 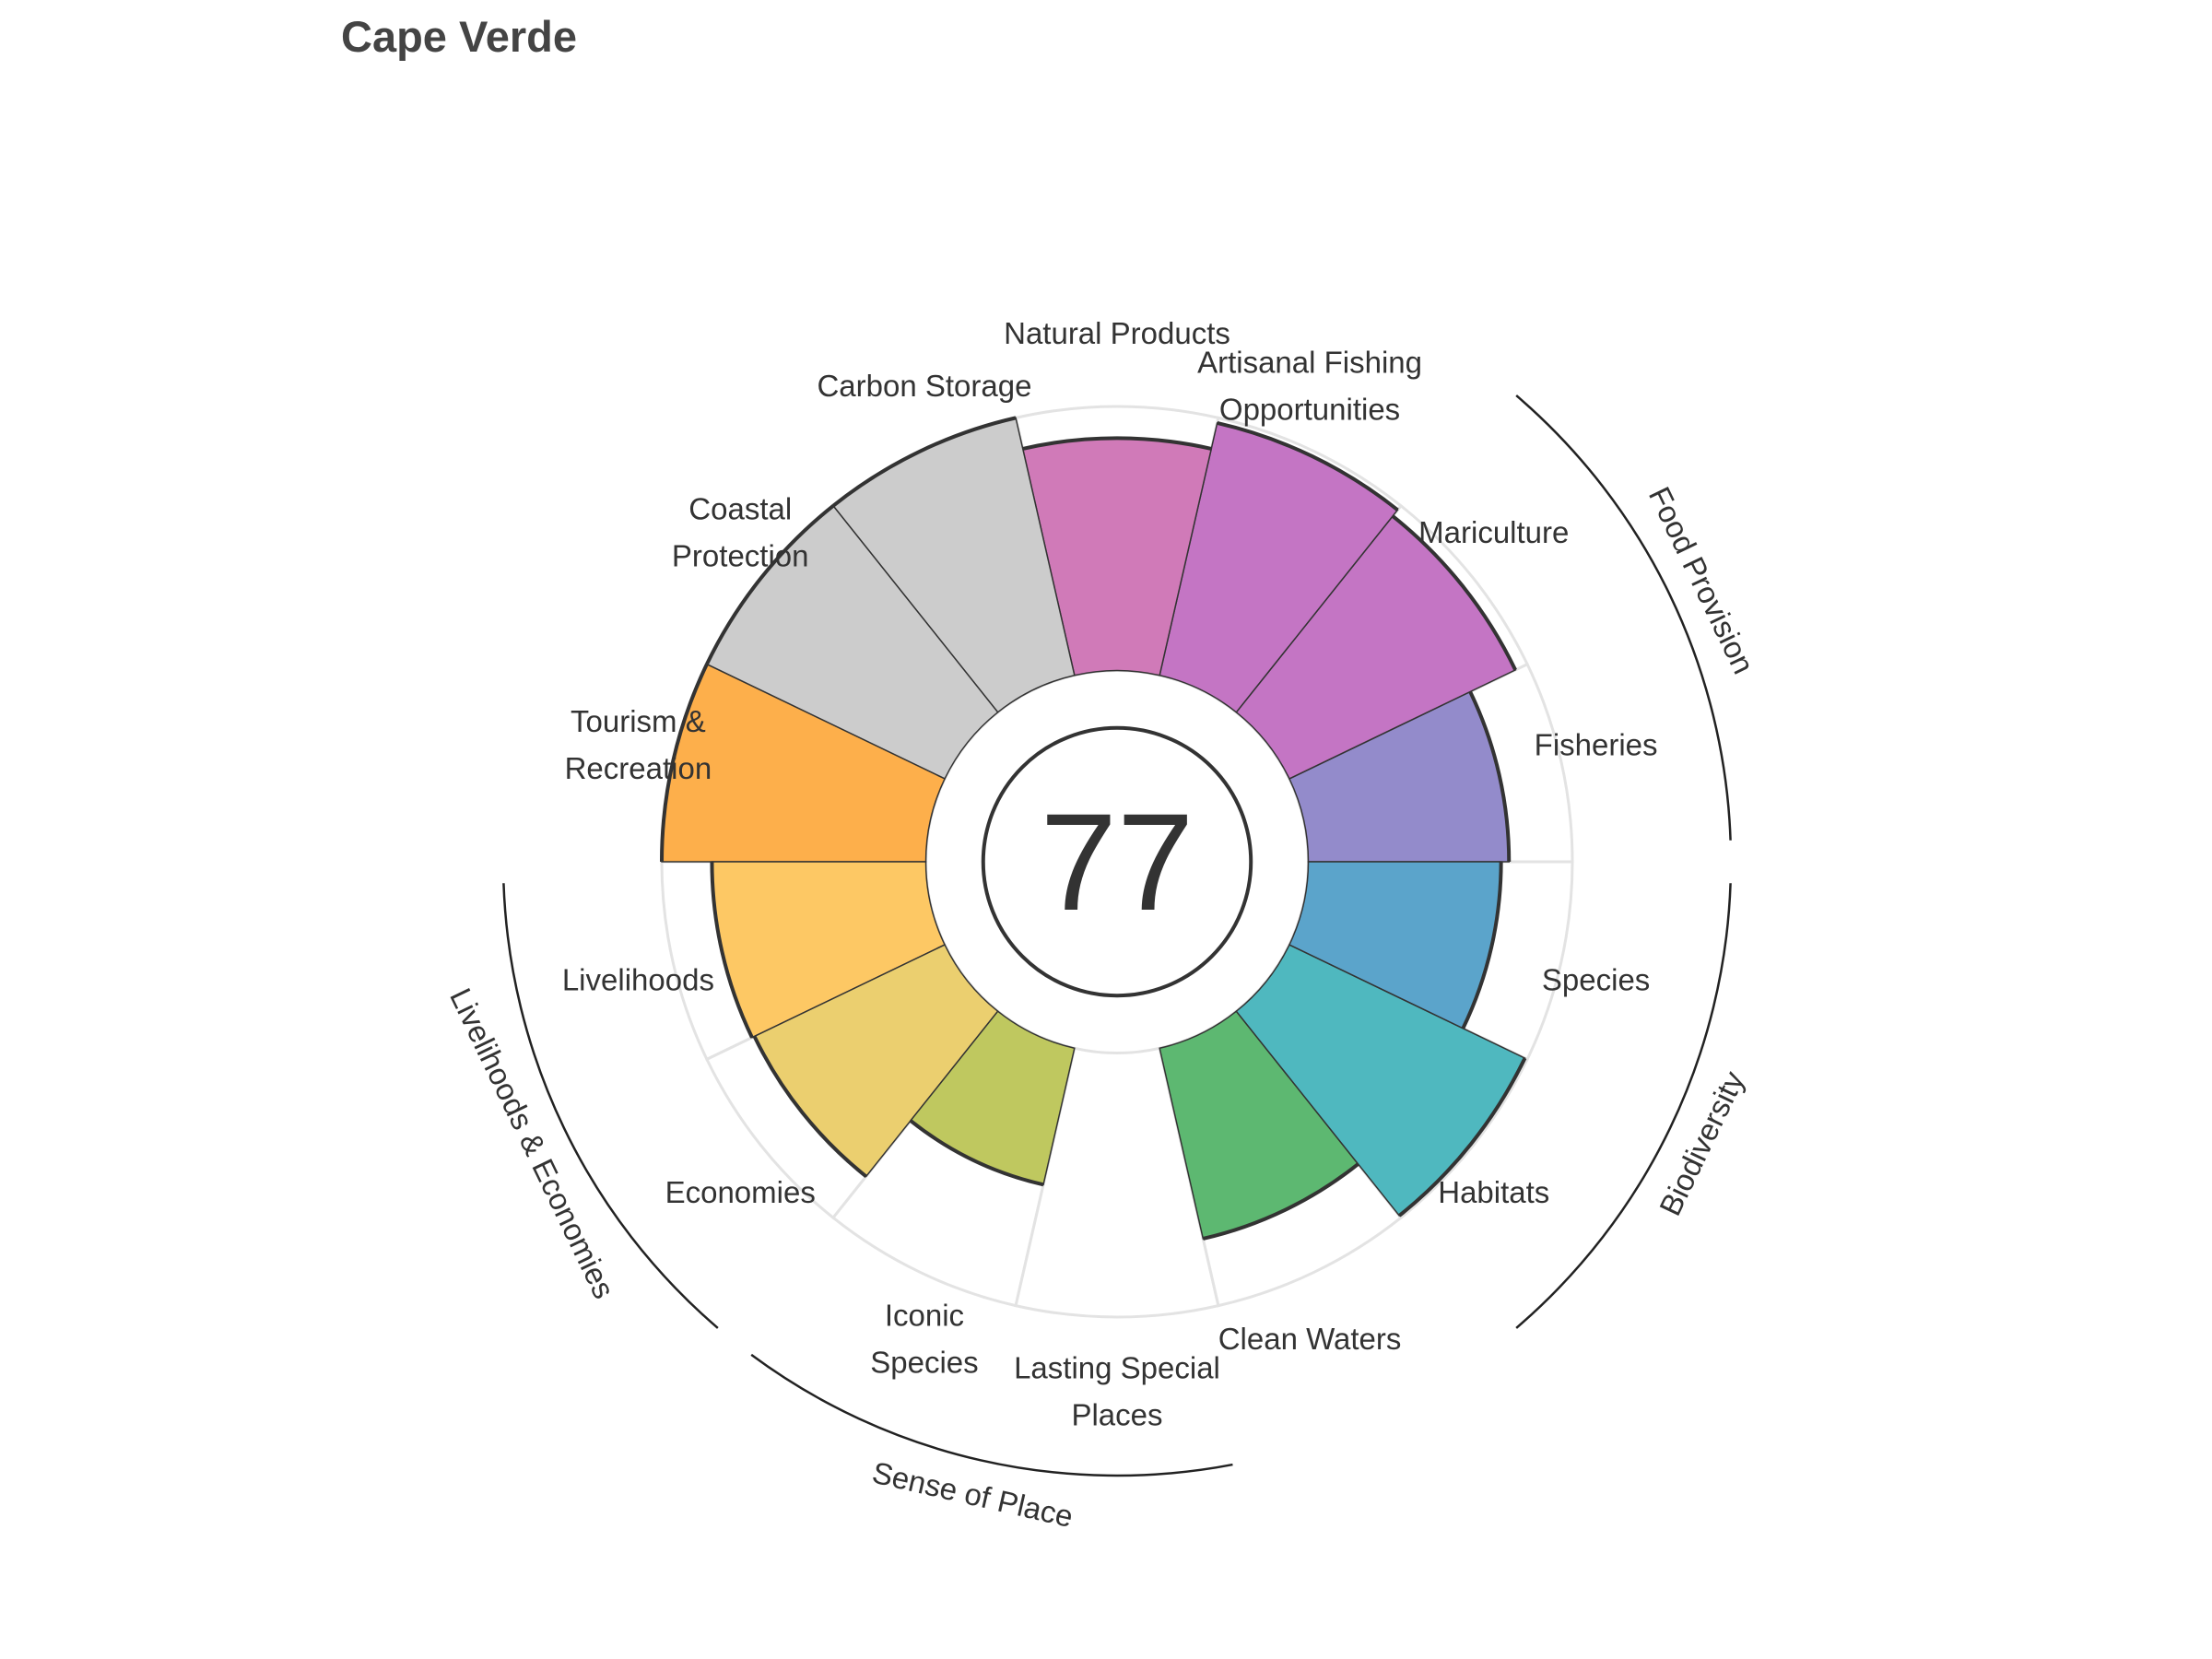 What do you see at coordinates (459, 36) in the screenshot?
I see `page-title: Cape Verde` at bounding box center [459, 36].